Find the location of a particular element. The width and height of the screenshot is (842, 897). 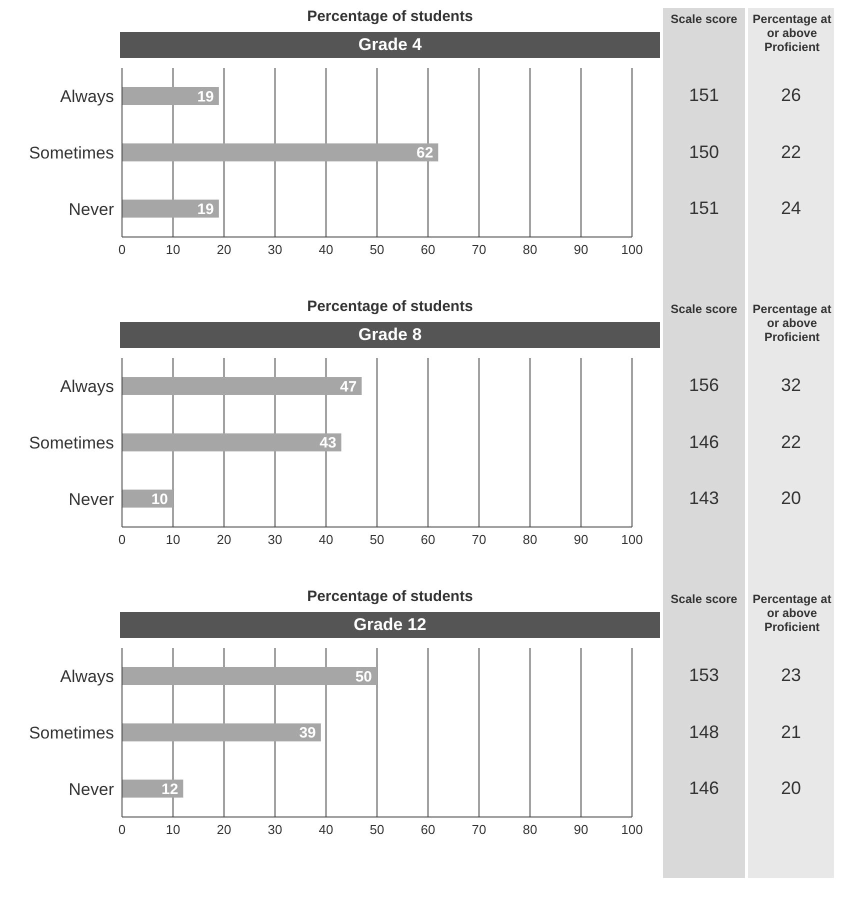

chart-subtitle: Grade 12 is located at coordinates (390, 625).